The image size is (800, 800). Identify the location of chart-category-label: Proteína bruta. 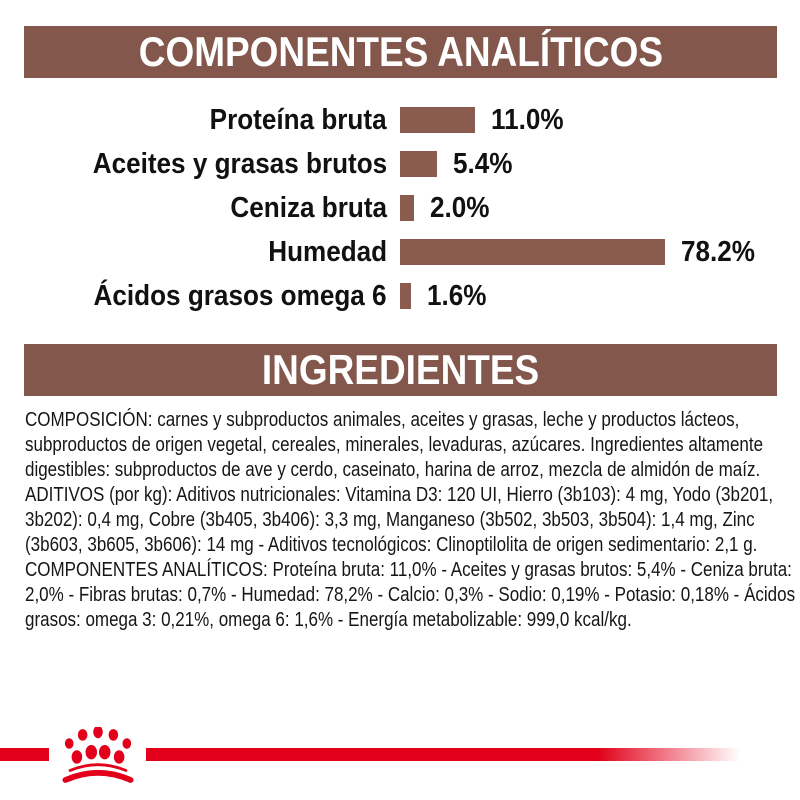
(298, 119).